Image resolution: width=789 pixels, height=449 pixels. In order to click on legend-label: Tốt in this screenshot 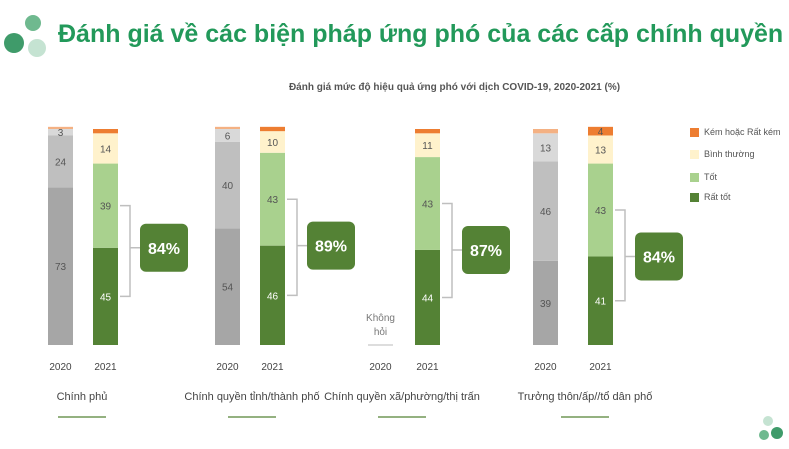, I will do `click(711, 177)`.